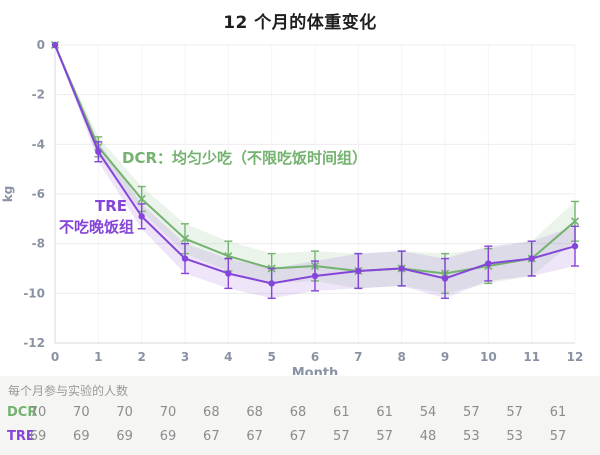  What do you see at coordinates (428, 412) in the screenshot?
I see `participant-count: 54` at bounding box center [428, 412].